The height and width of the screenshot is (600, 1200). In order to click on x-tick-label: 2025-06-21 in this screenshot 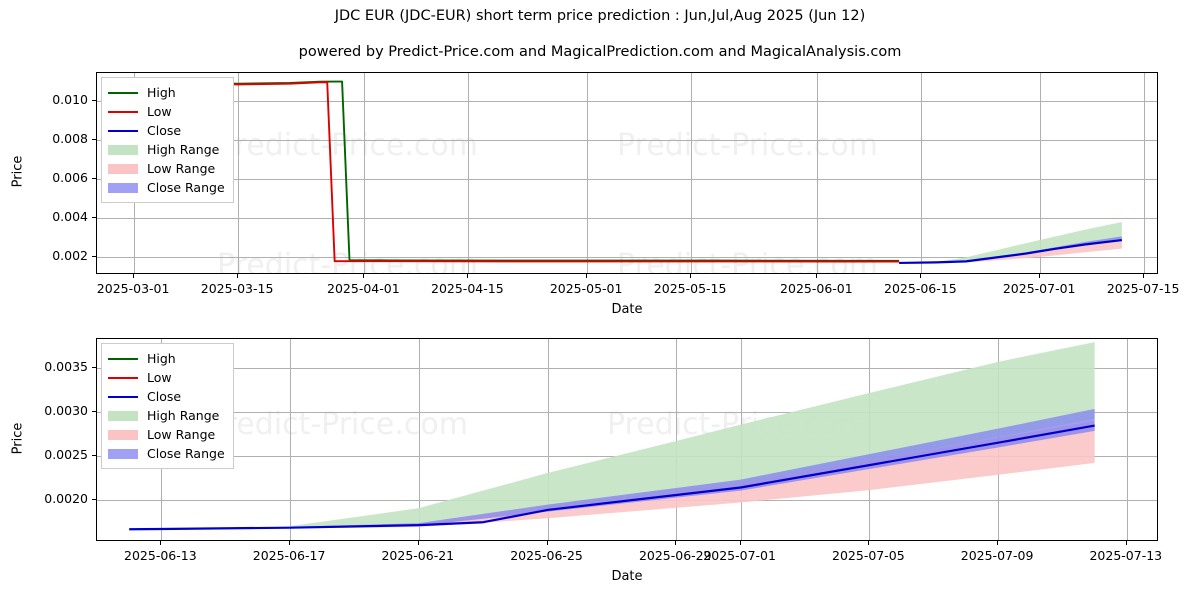, I will do `click(418, 555)`.